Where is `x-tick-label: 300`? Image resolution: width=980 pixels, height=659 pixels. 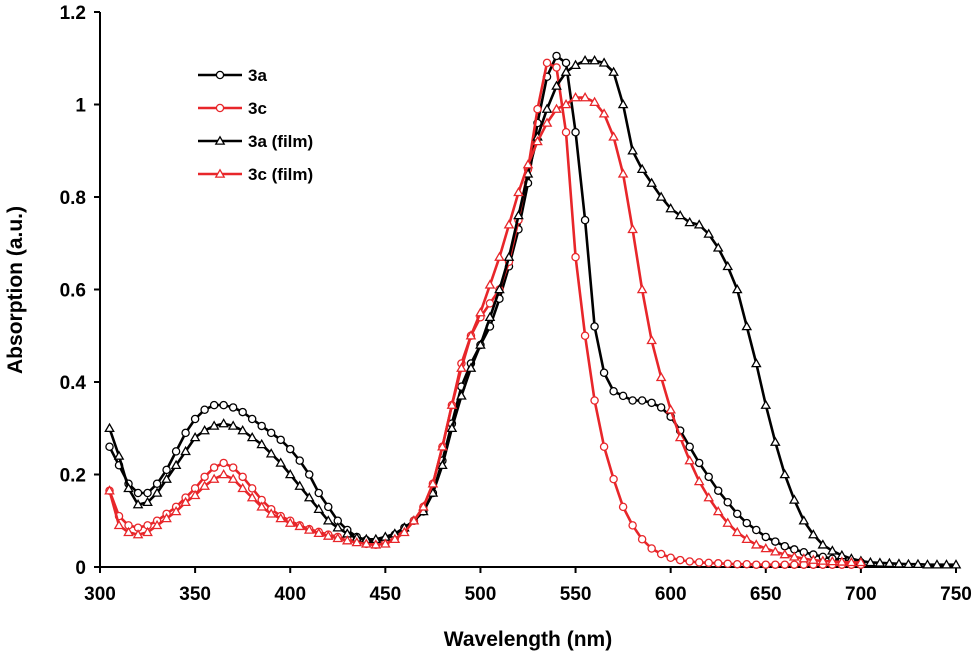 x-tick-label: 300 is located at coordinates (100, 594).